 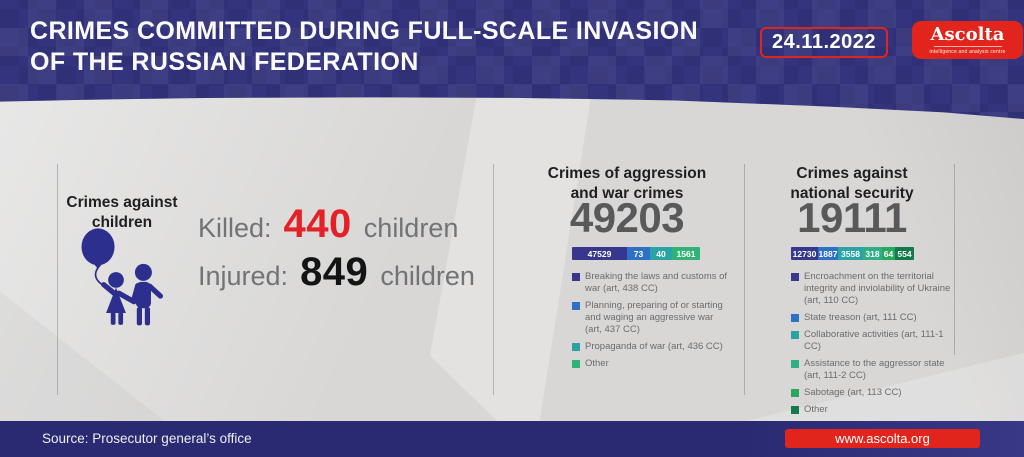 What do you see at coordinates (661, 253) in the screenshot?
I see `bar-segment: 40` at bounding box center [661, 253].